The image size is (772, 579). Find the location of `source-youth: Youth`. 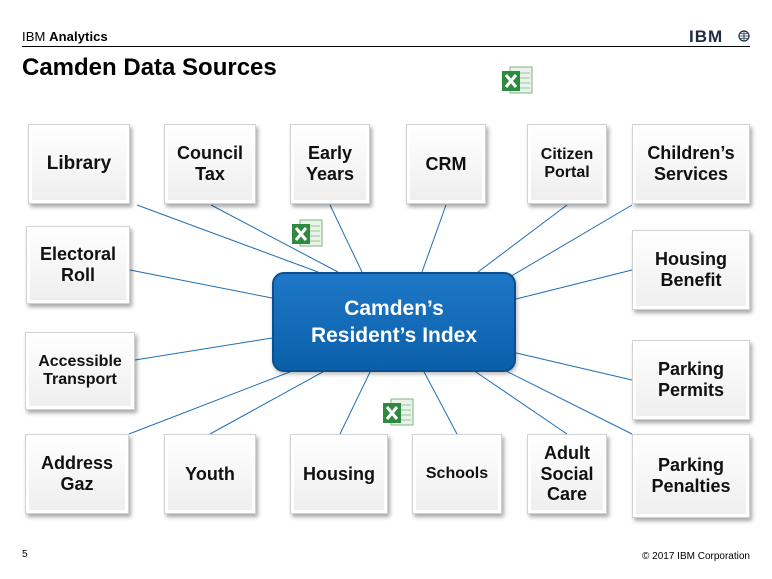

source-youth: Youth is located at coordinates (210, 474).